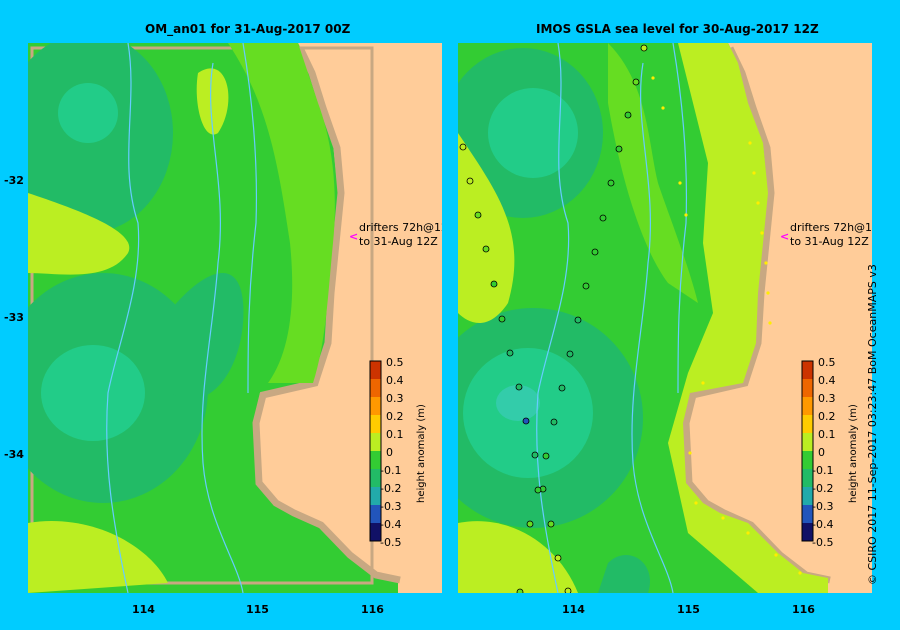  I want to click on lon-label-115-right: 115, so click(688, 609).